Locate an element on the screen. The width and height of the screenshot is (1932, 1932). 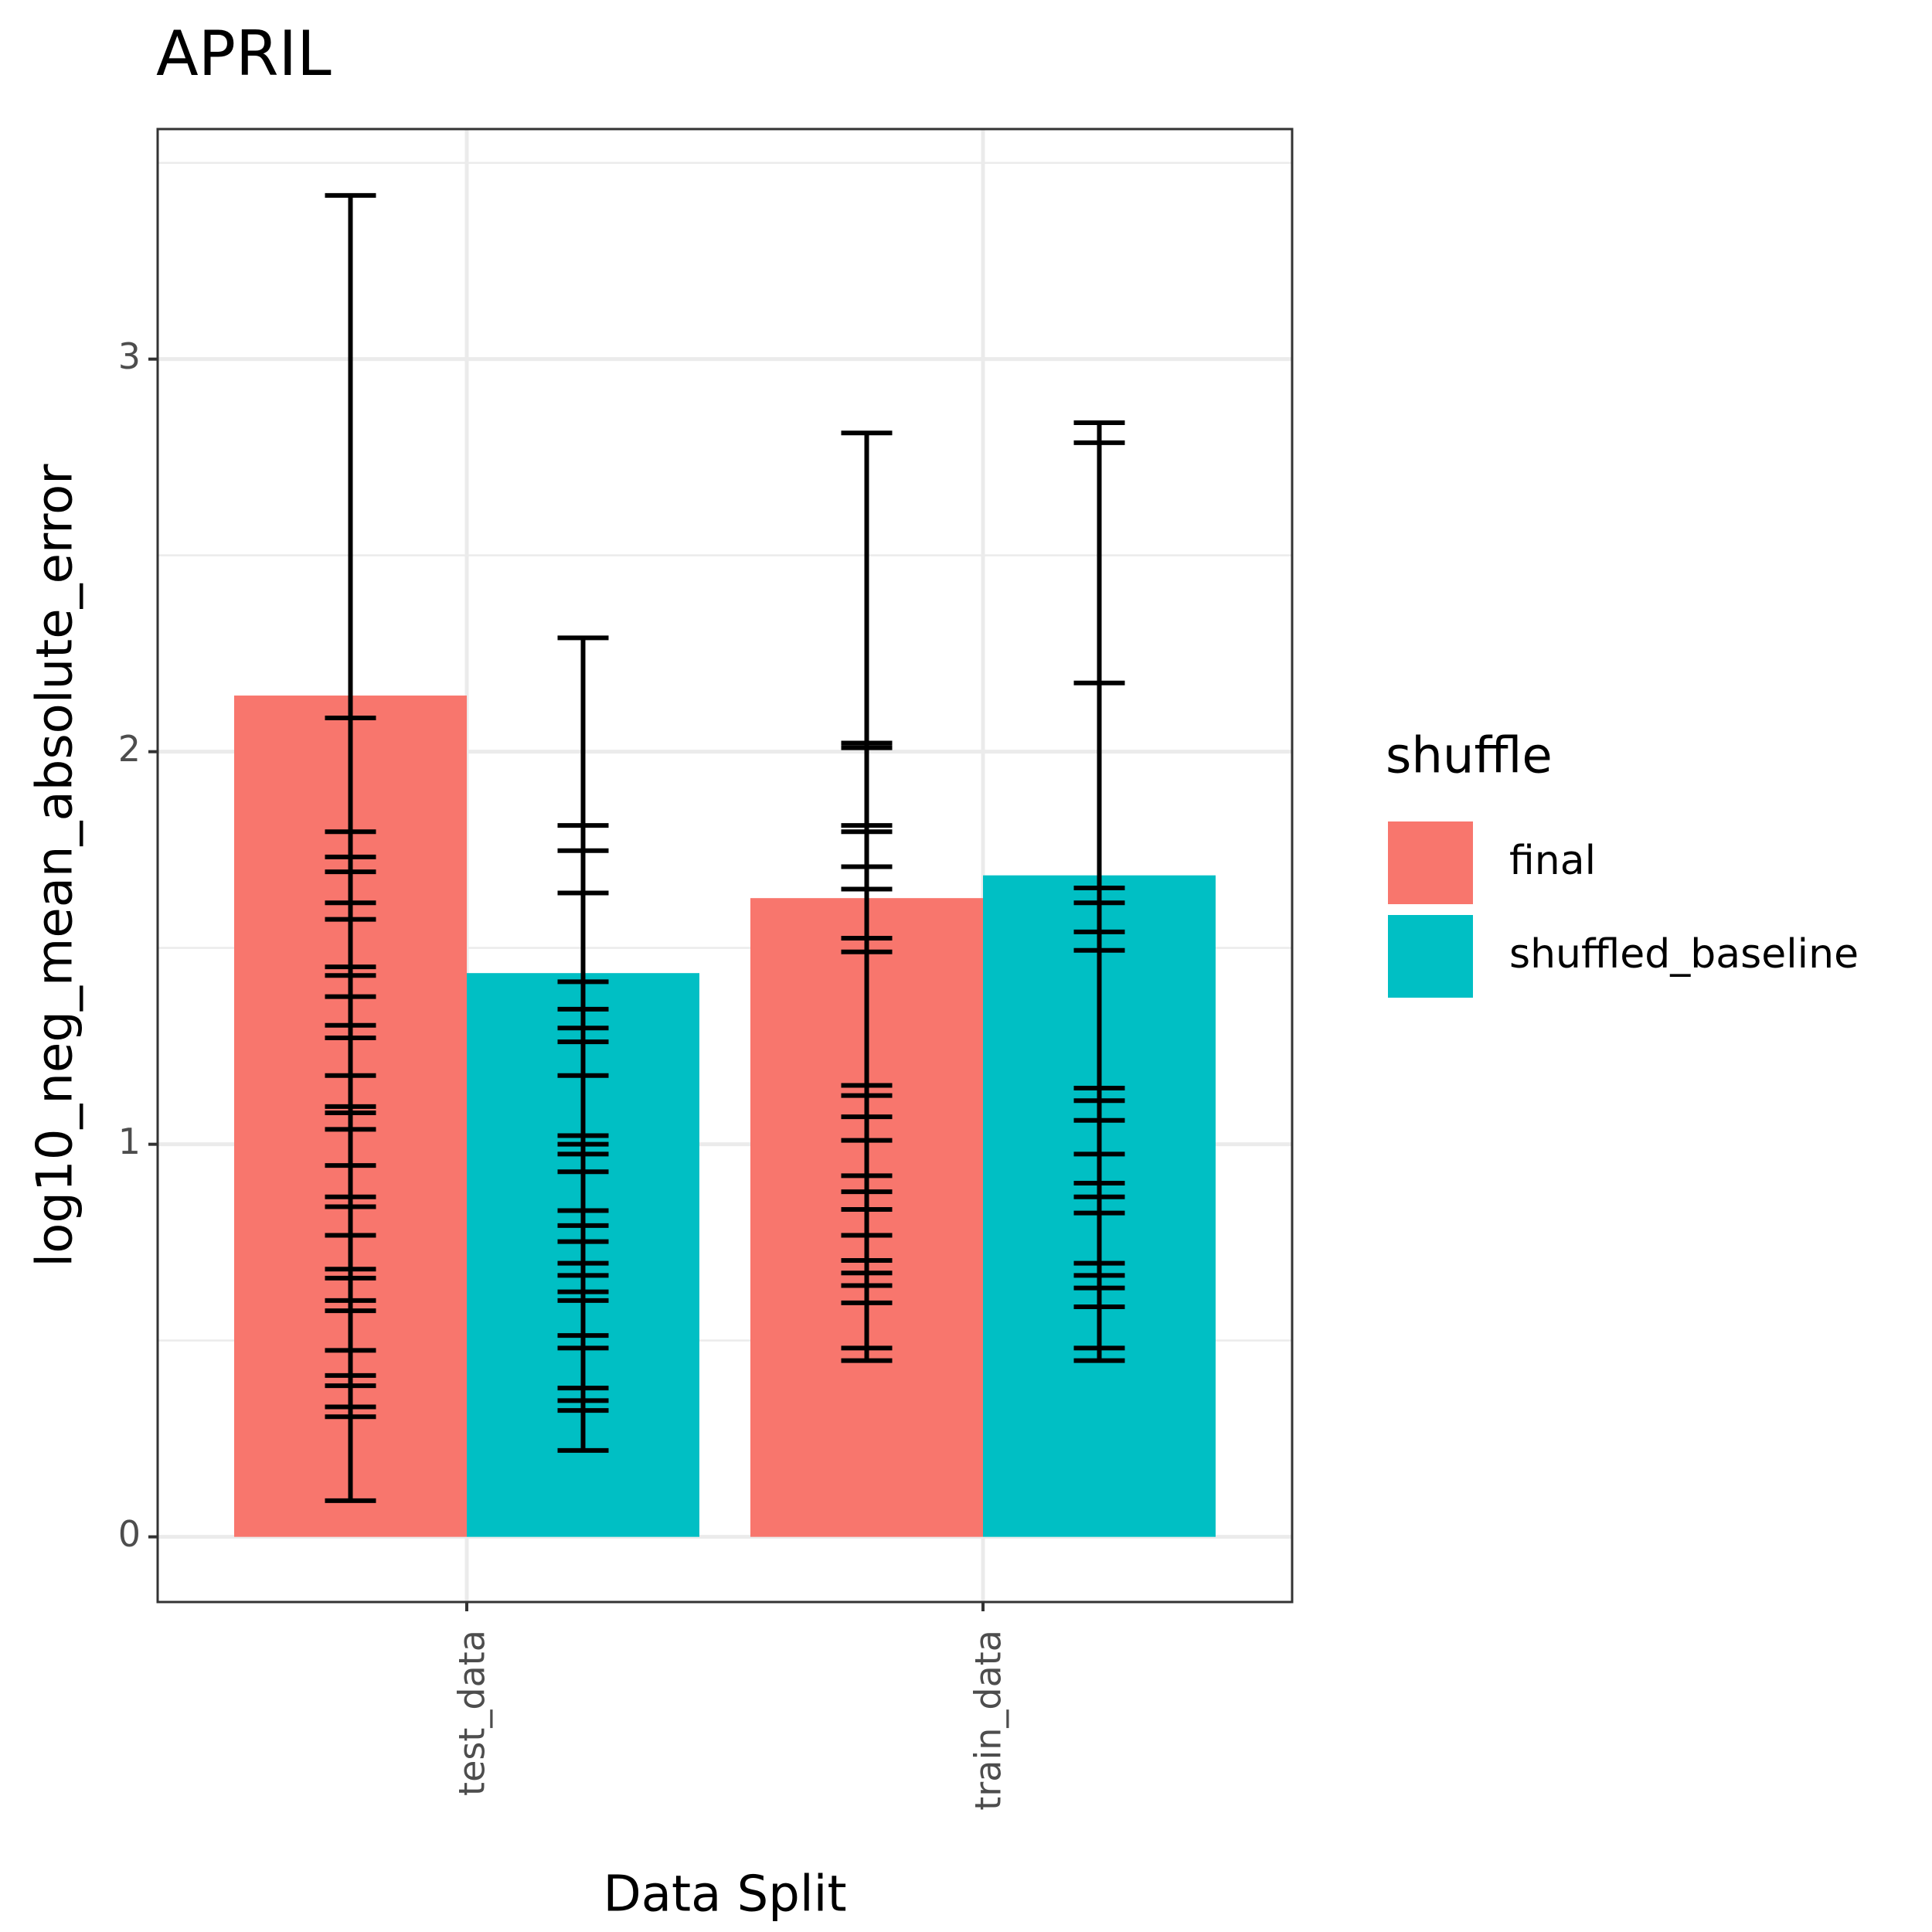
x-axis-title: Data Split is located at coordinates (724, 1895).